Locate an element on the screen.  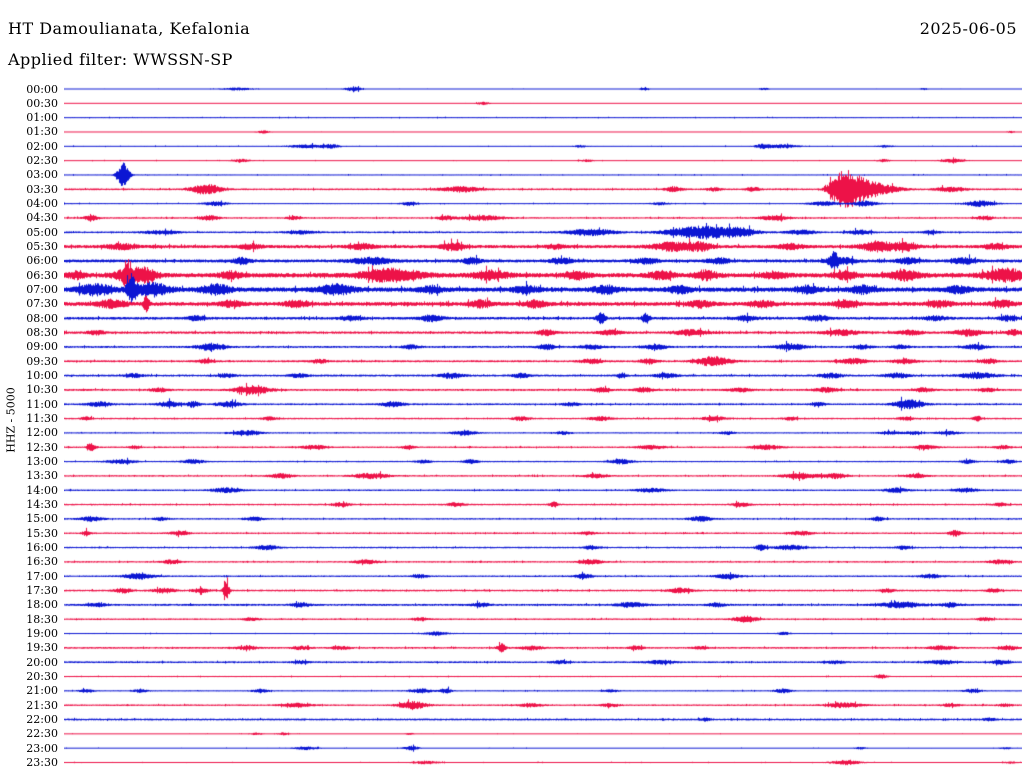
time-label: 22:30 is located at coordinates (42, 734).